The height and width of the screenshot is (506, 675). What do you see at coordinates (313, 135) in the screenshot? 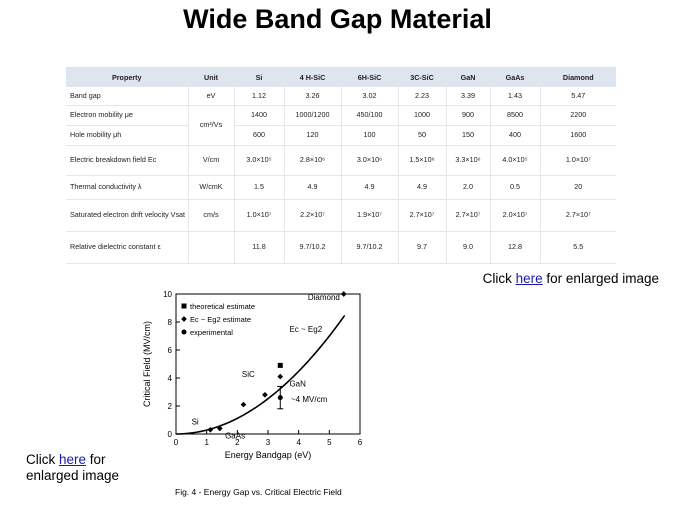
I see `value-cell: 120` at bounding box center [313, 135].